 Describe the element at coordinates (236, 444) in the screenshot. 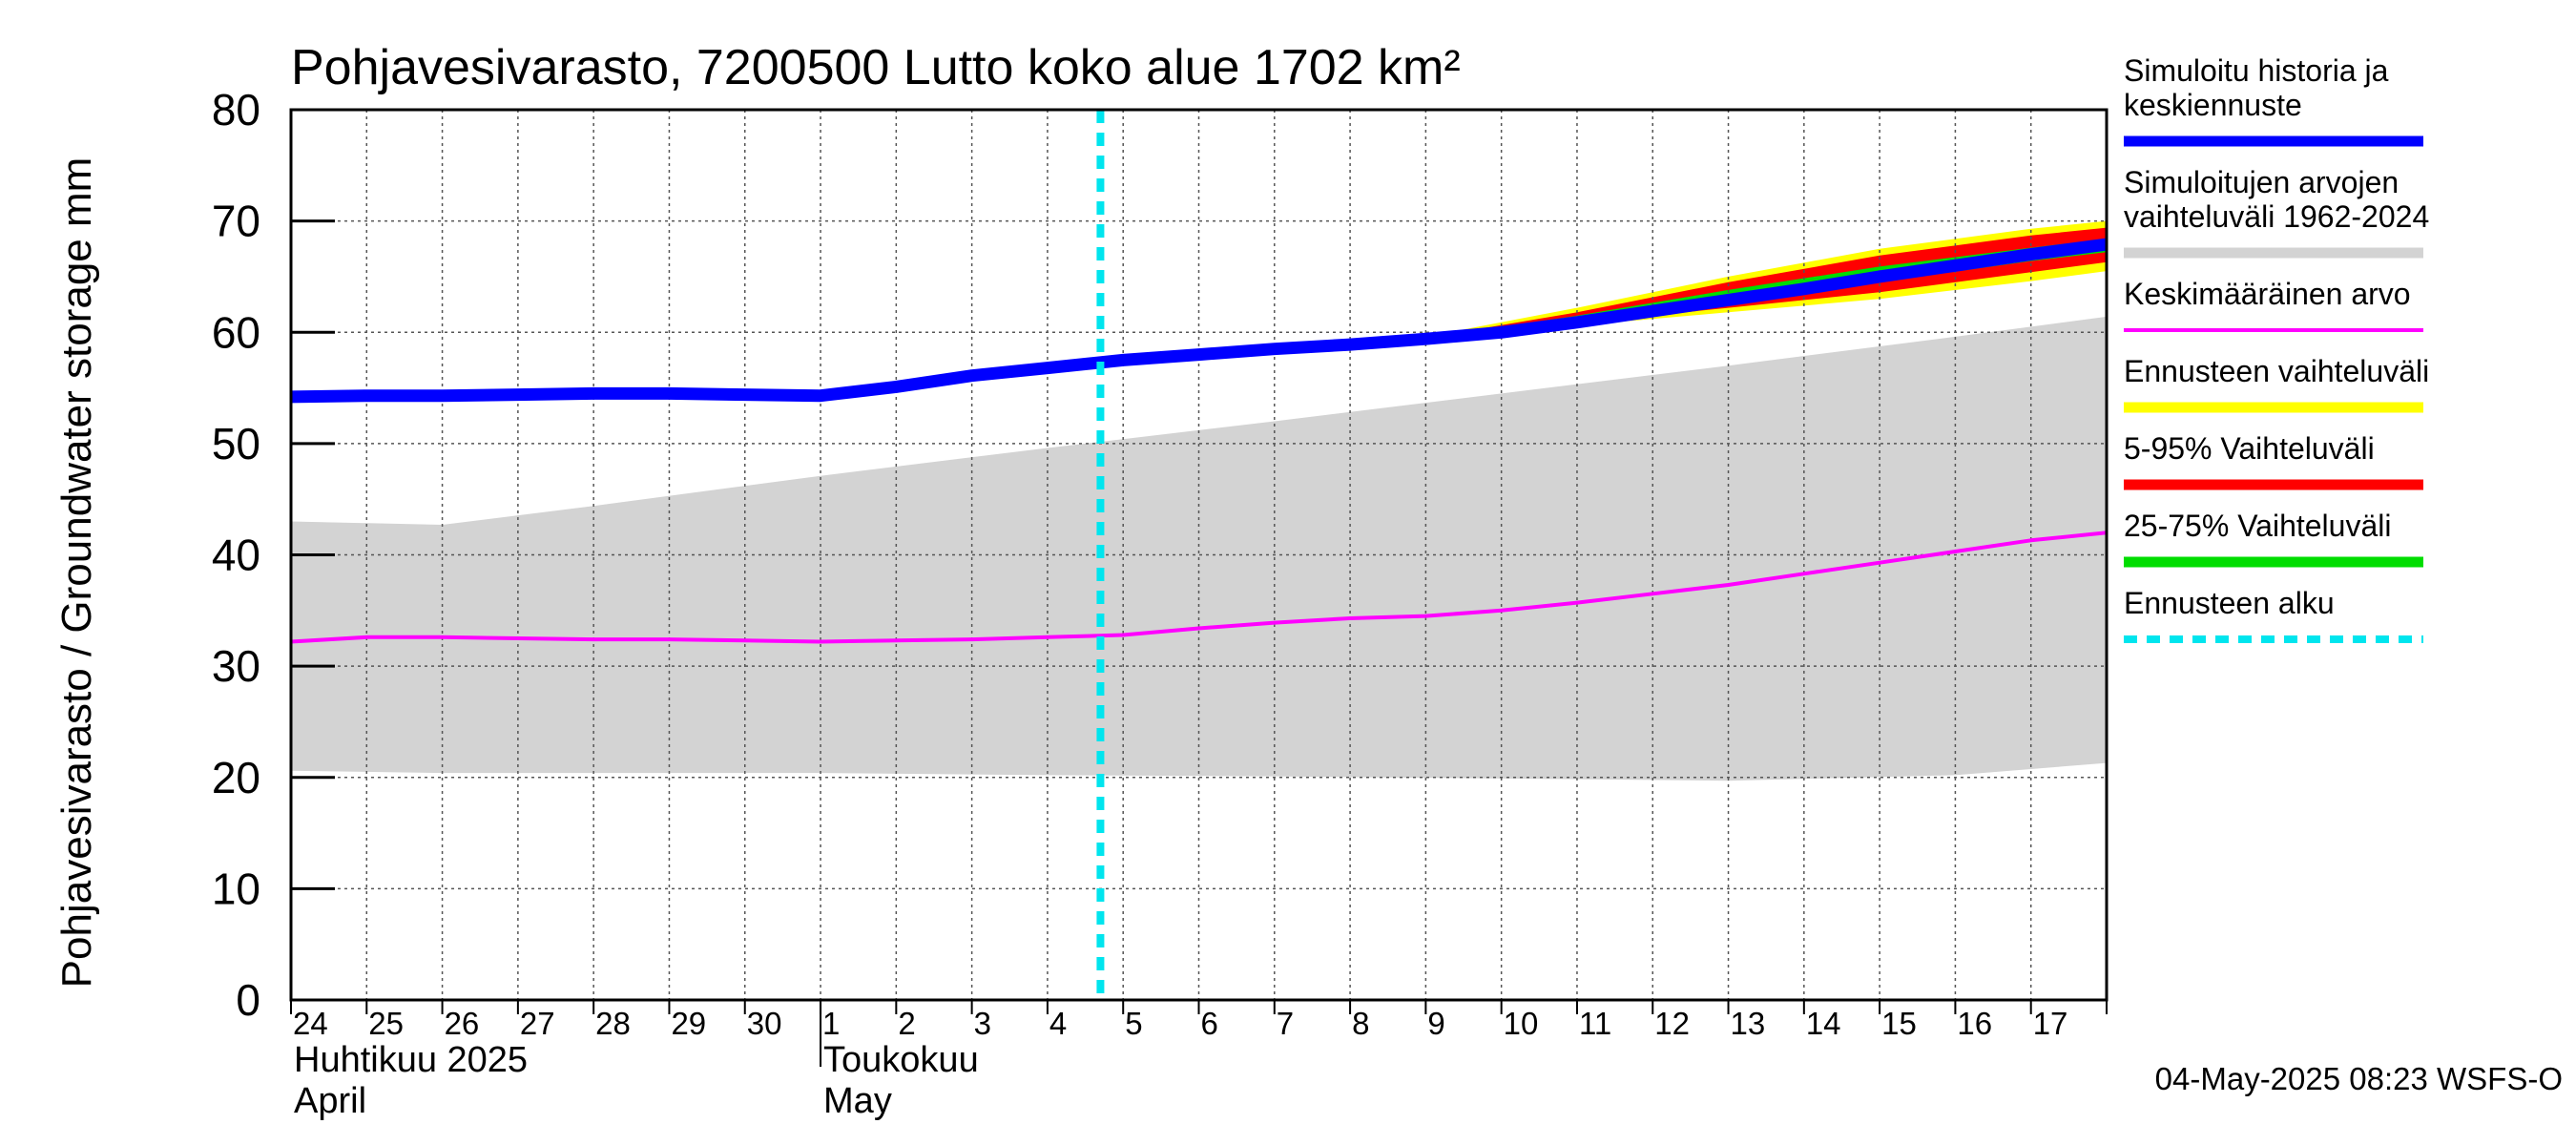

I see `y-tick-label: 50` at that location.